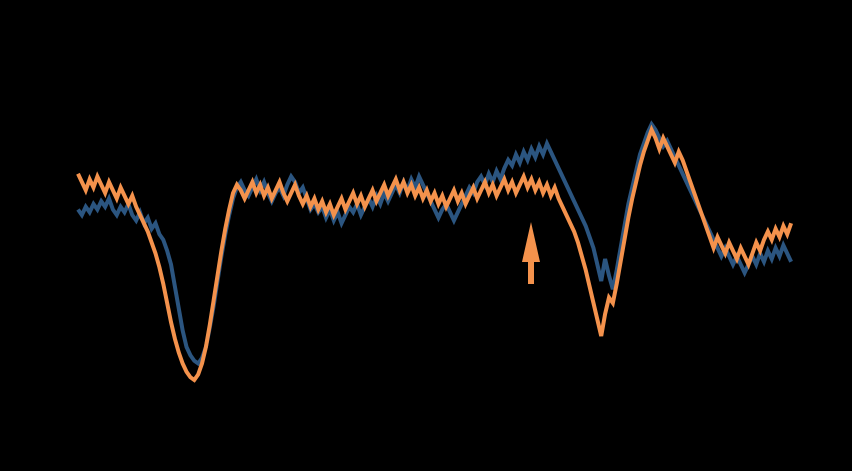 The height and width of the screenshot is (471, 852). I want to click on annotation-layer, so click(531, 253).